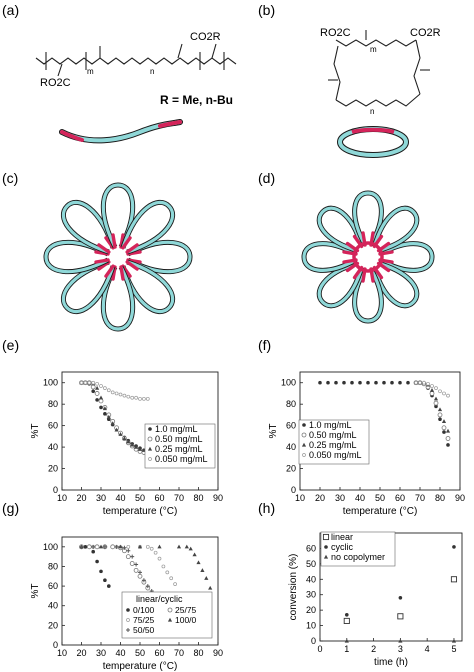 This screenshot has height=672, width=474. Describe the element at coordinates (118, 257) in the screenshot. I see `flower-micelle-linear` at that location.